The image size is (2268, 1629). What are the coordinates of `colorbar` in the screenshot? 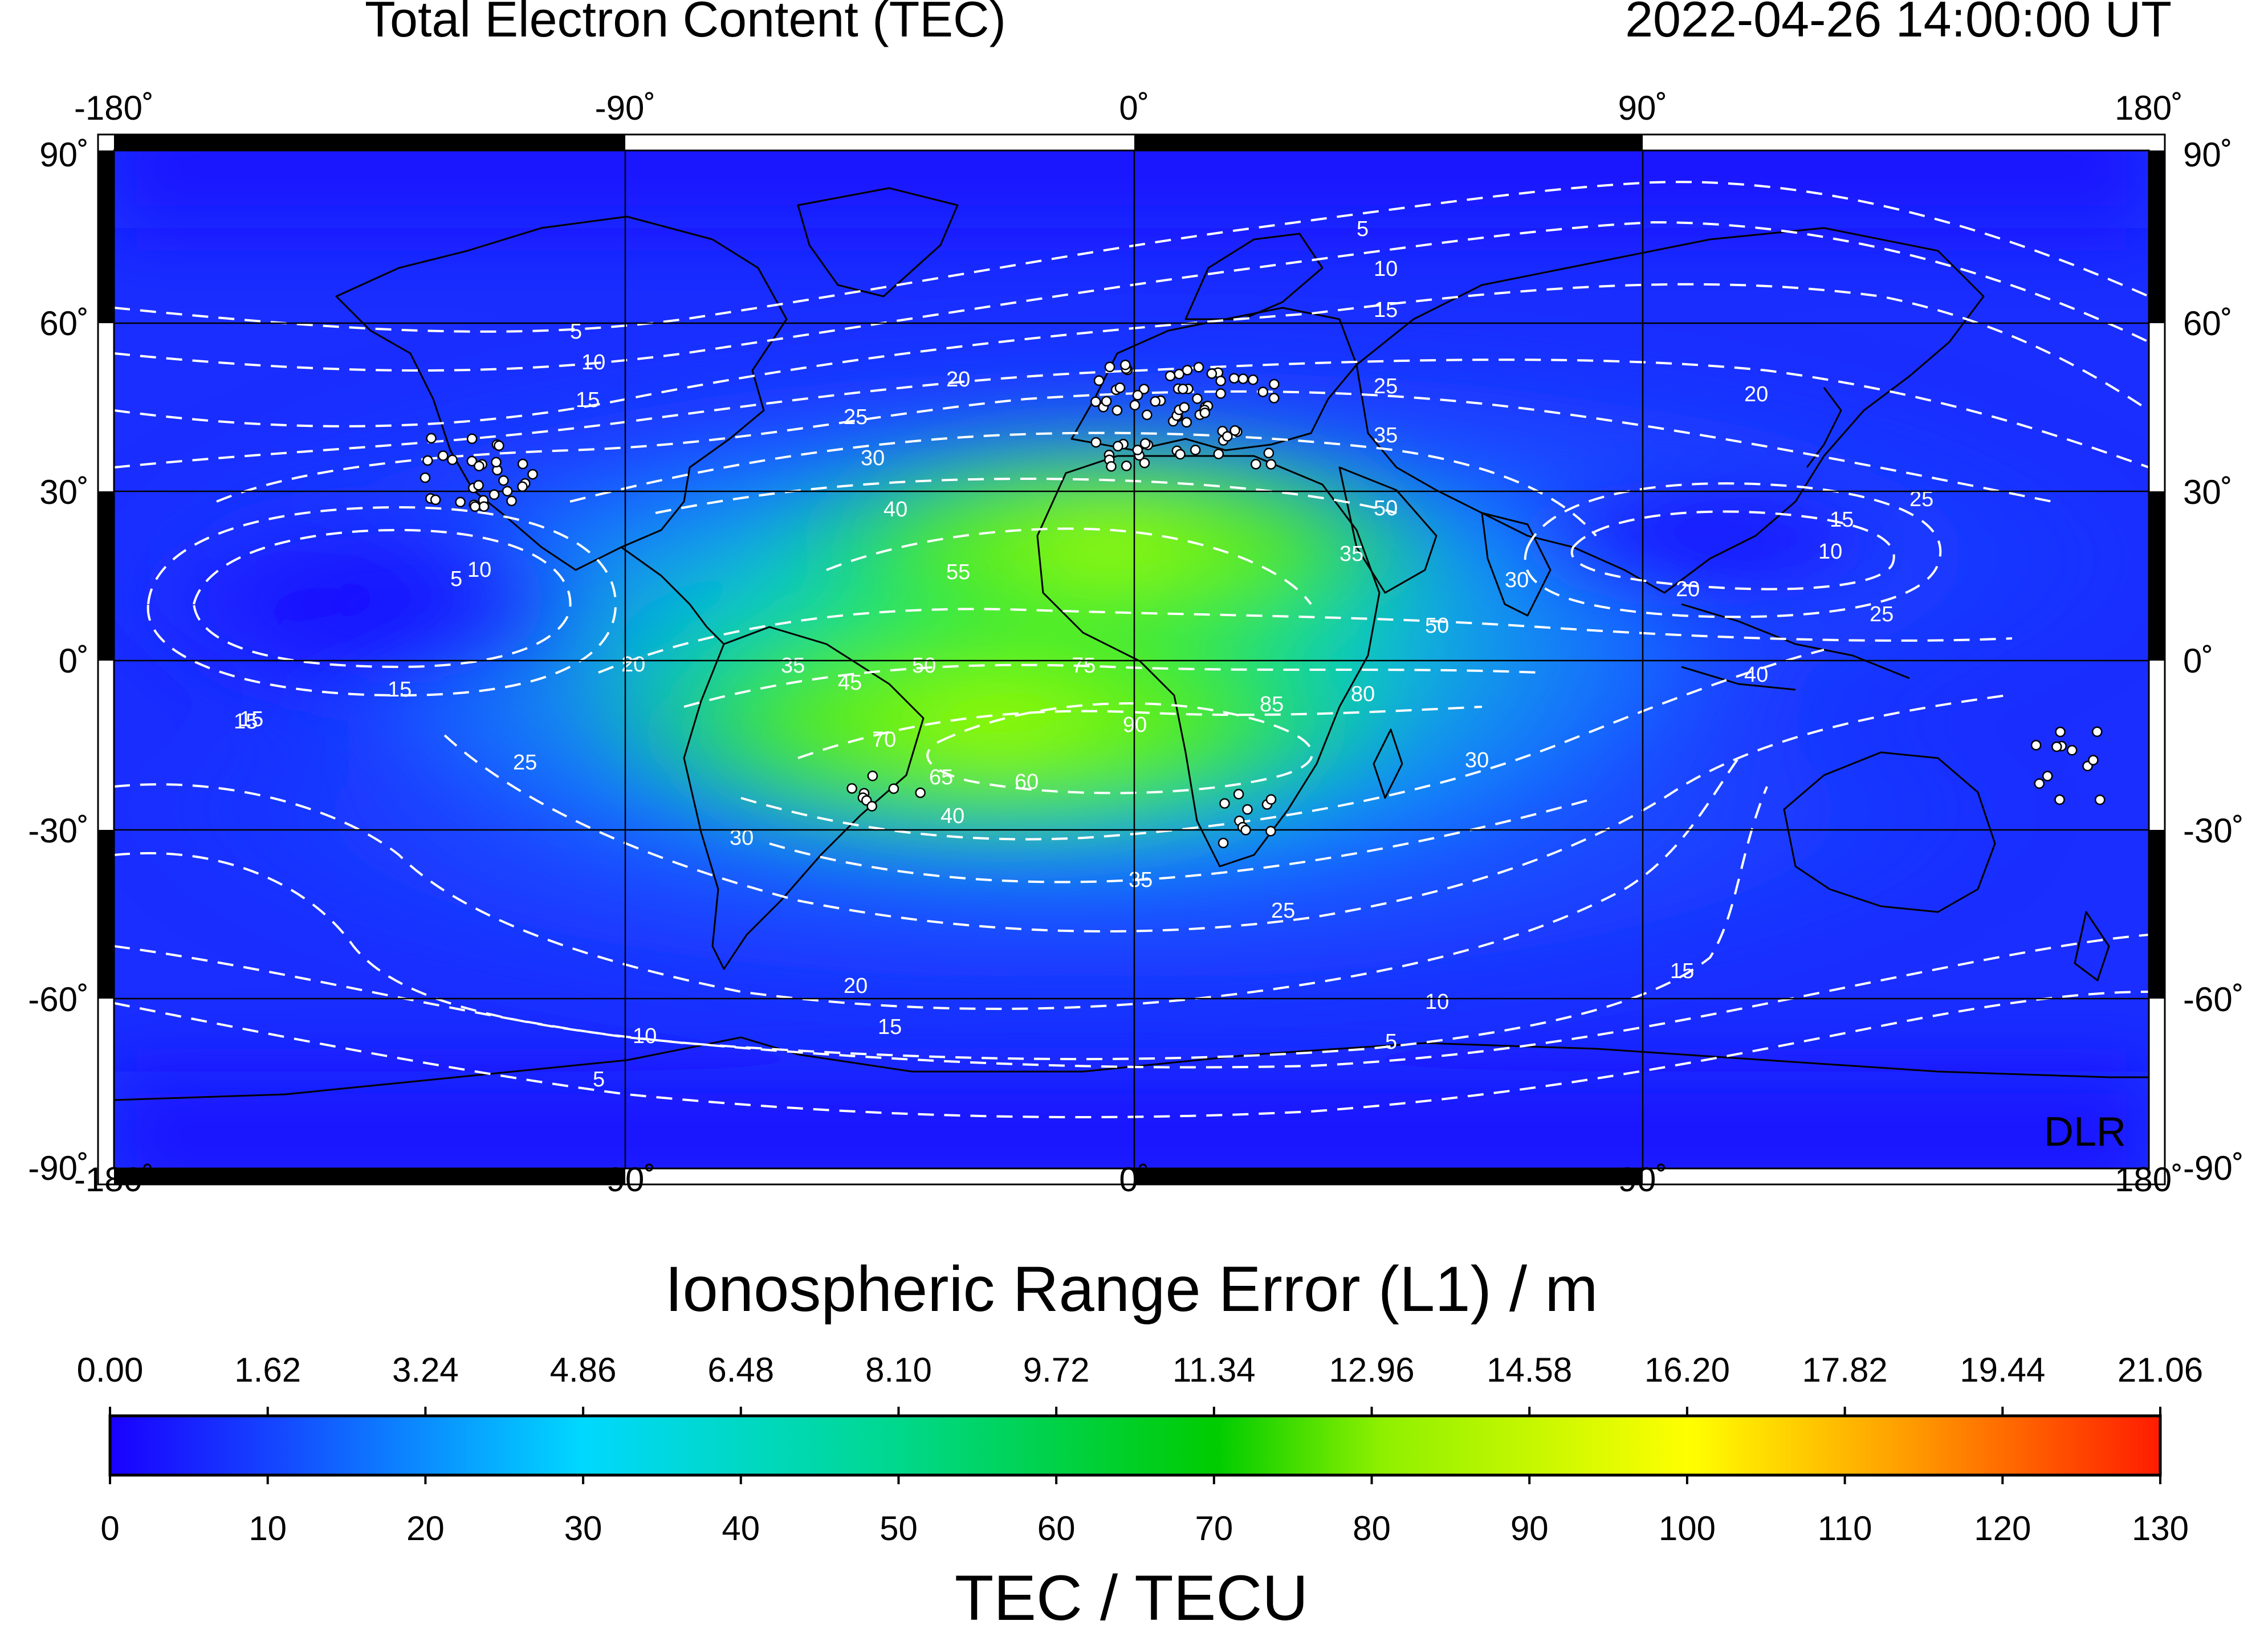 It's located at (1135, 1445).